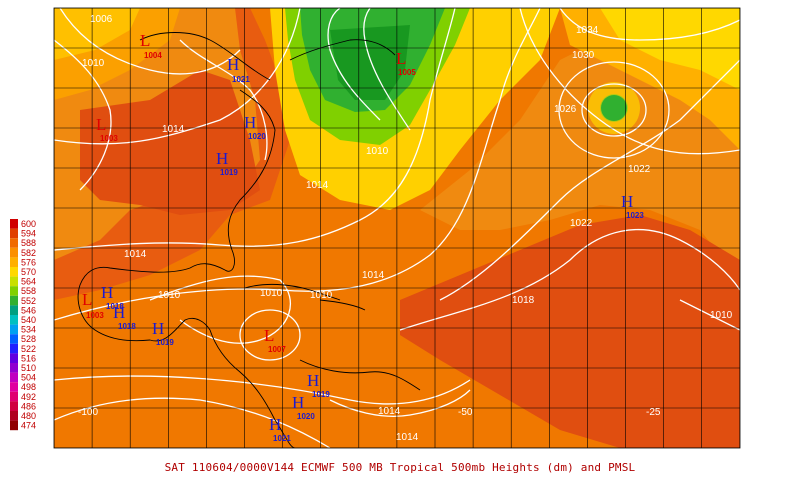  I want to click on contour-588-interior, so click(170, 142).